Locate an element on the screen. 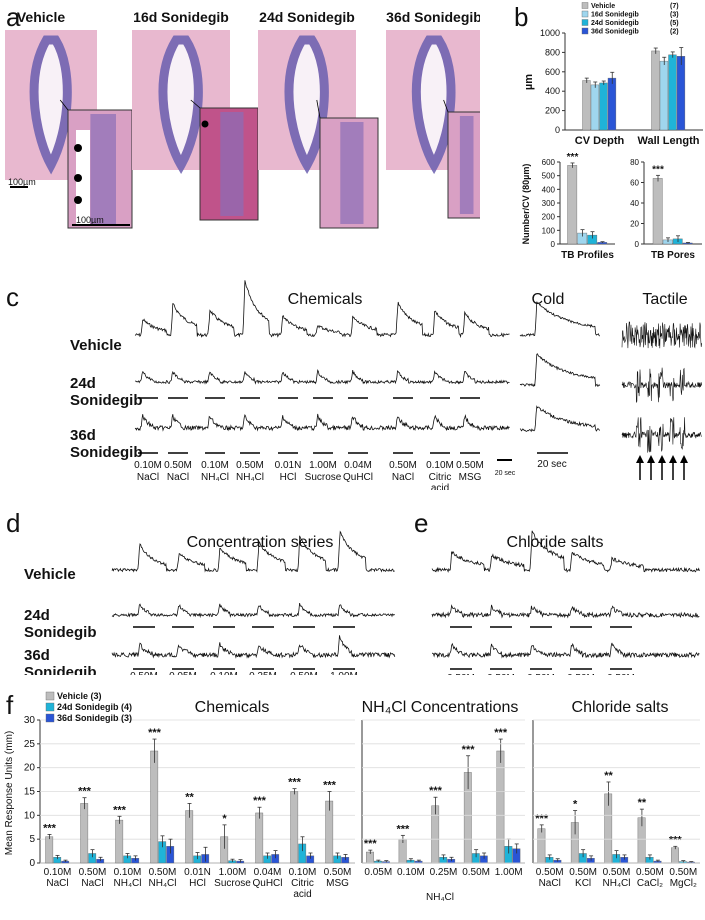 The image size is (705, 920). row-label: Sonidegib is located at coordinates (60, 669).